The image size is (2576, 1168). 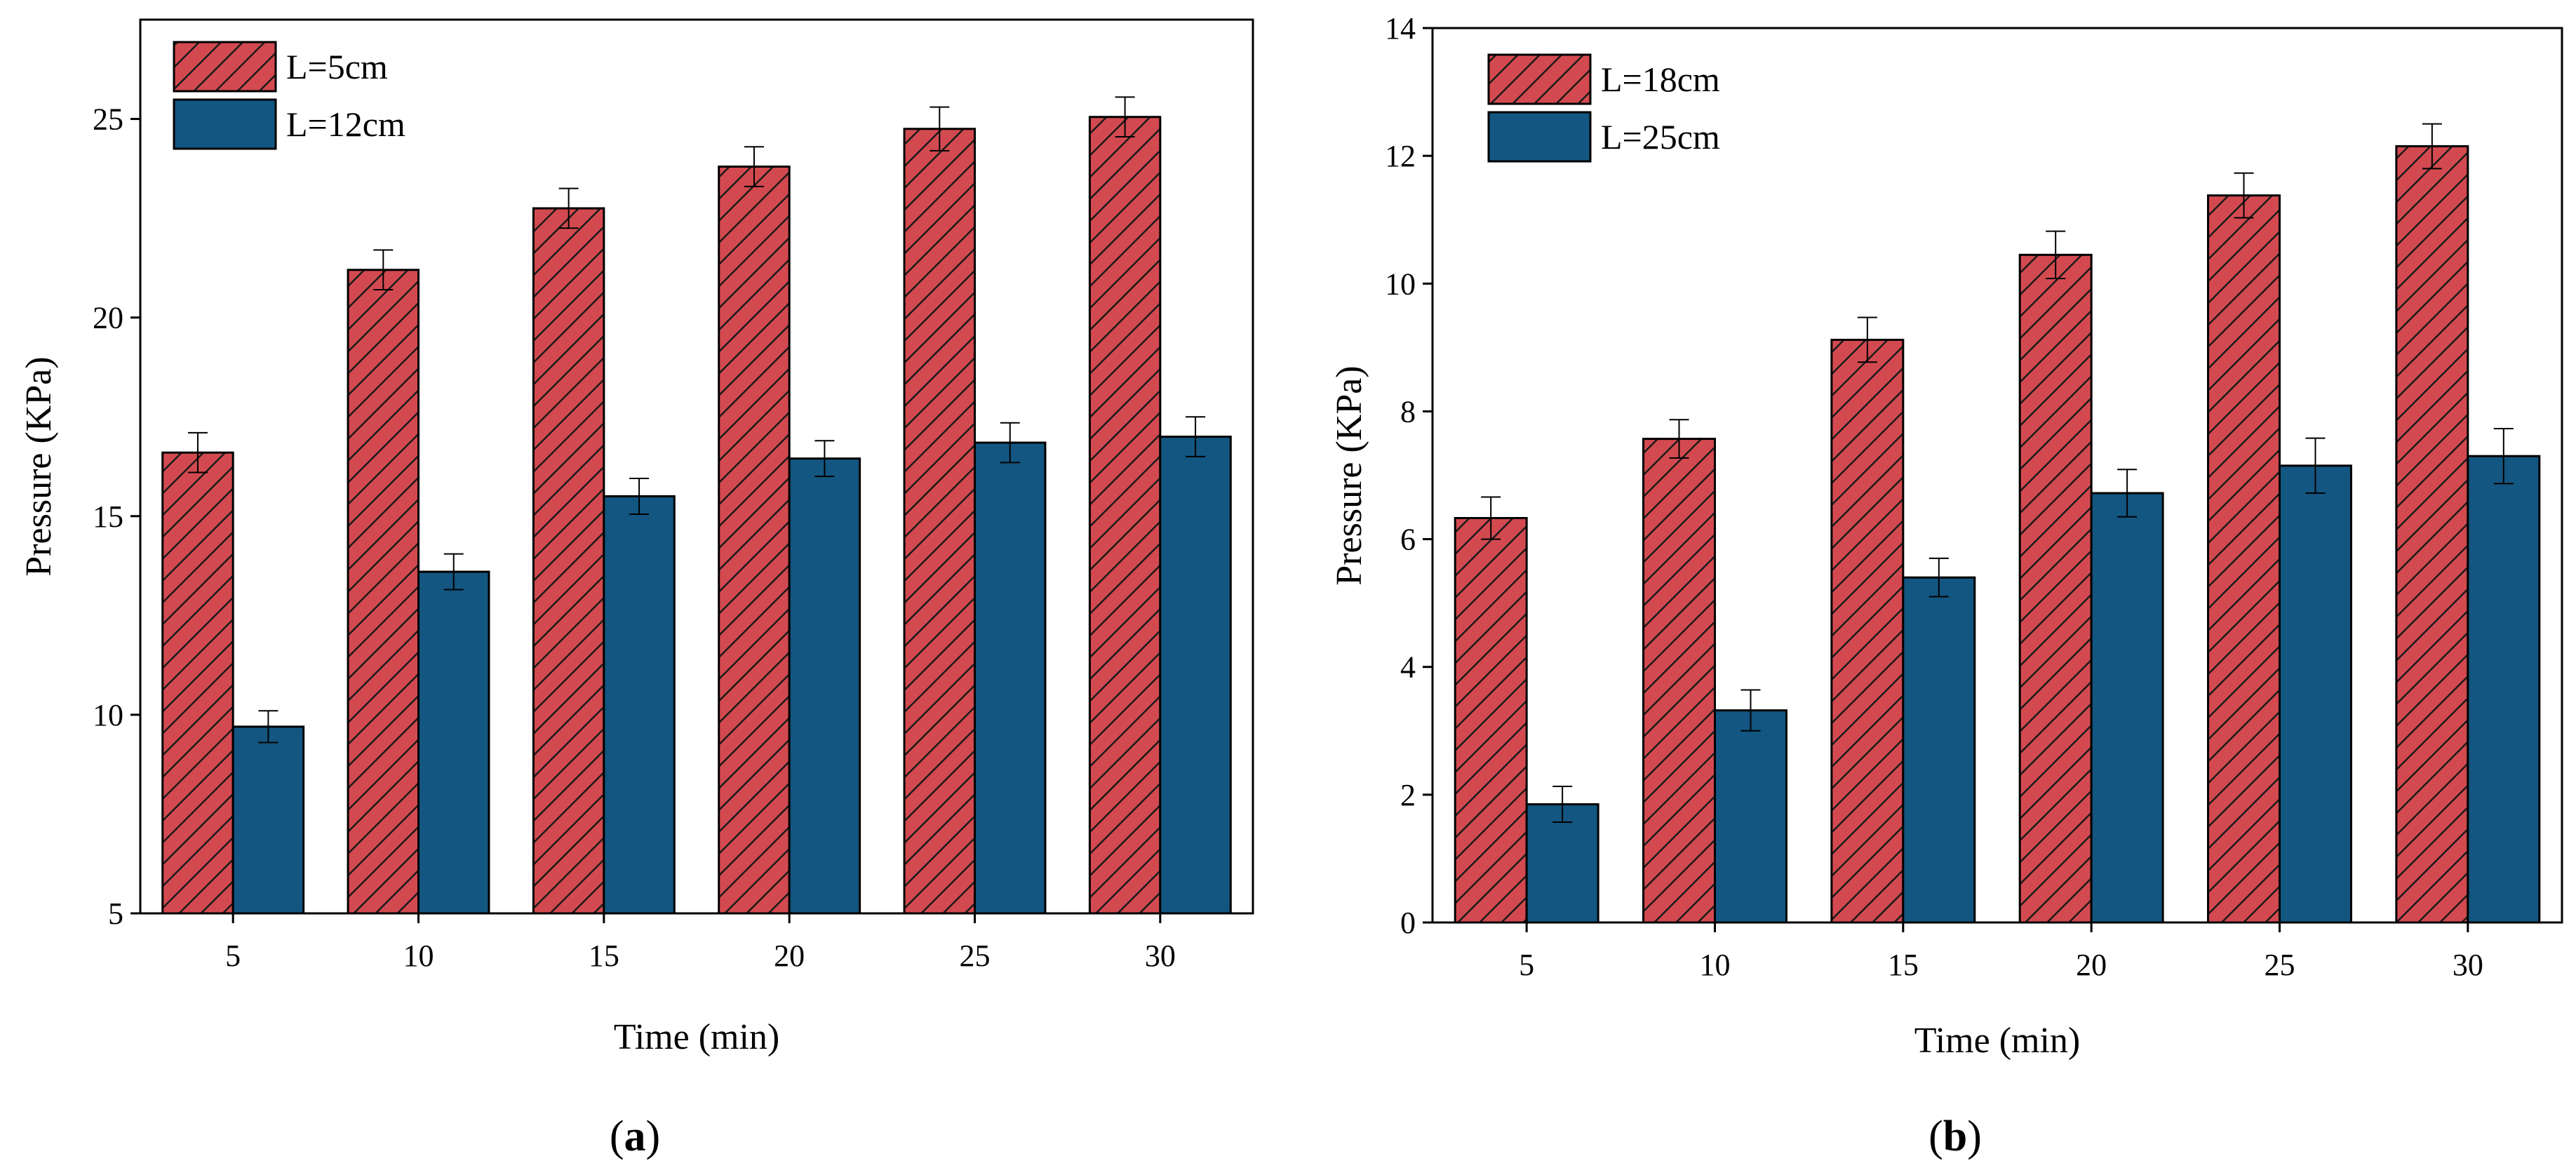 I want to click on y-tick-label: 20, so click(x=108, y=318).